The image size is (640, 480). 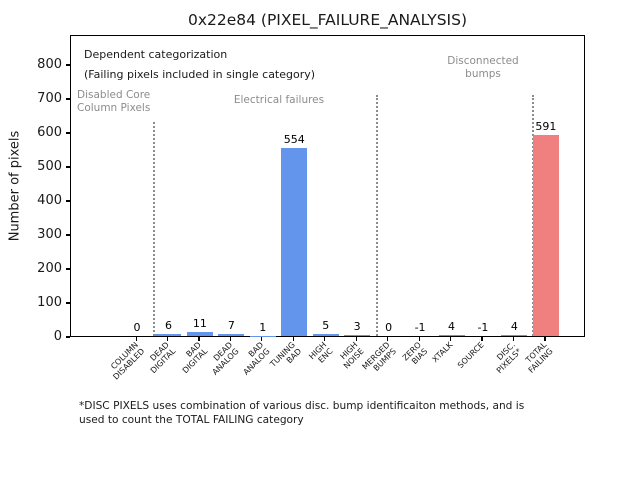 What do you see at coordinates (49, 302) in the screenshot?
I see `y-tick-label-100: 100` at bounding box center [49, 302].